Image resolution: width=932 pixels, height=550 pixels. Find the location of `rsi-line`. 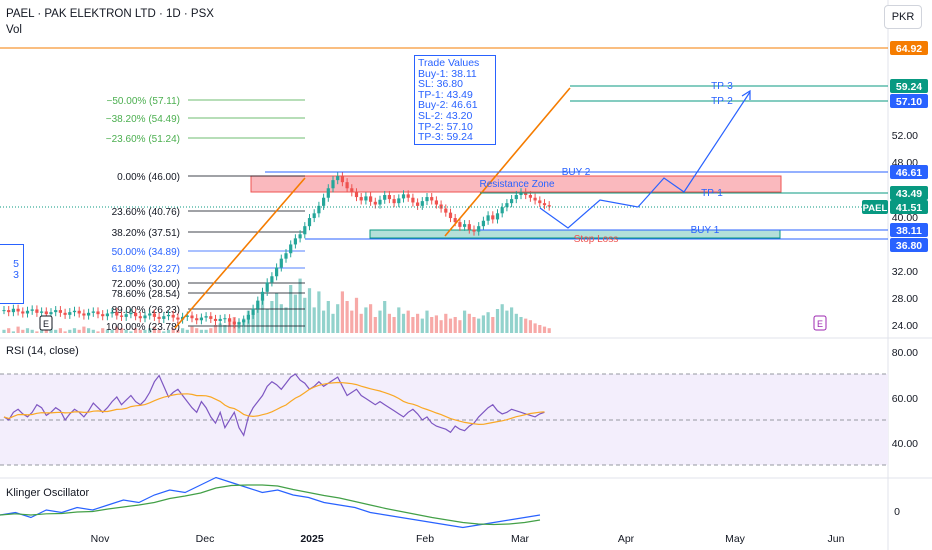

rsi-line is located at coordinates (274, 405).